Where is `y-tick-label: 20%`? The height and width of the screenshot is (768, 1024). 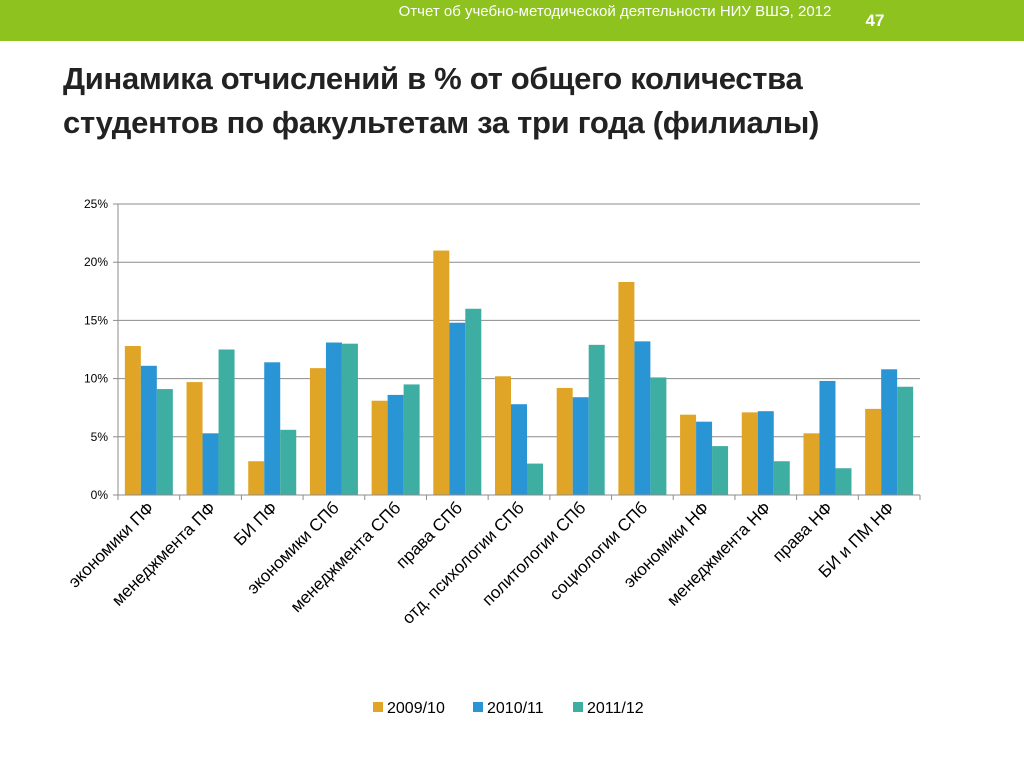
y-tick-label: 20% is located at coordinates (96, 262).